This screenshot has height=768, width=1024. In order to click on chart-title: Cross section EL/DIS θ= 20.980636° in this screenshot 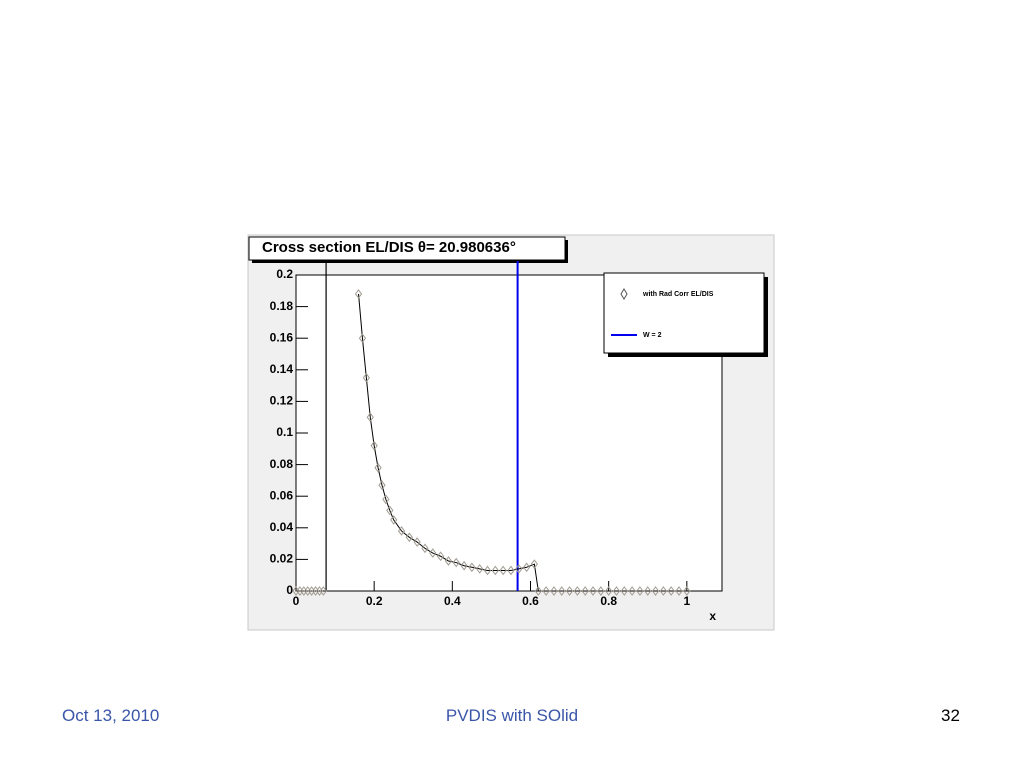, I will do `click(389, 247)`.